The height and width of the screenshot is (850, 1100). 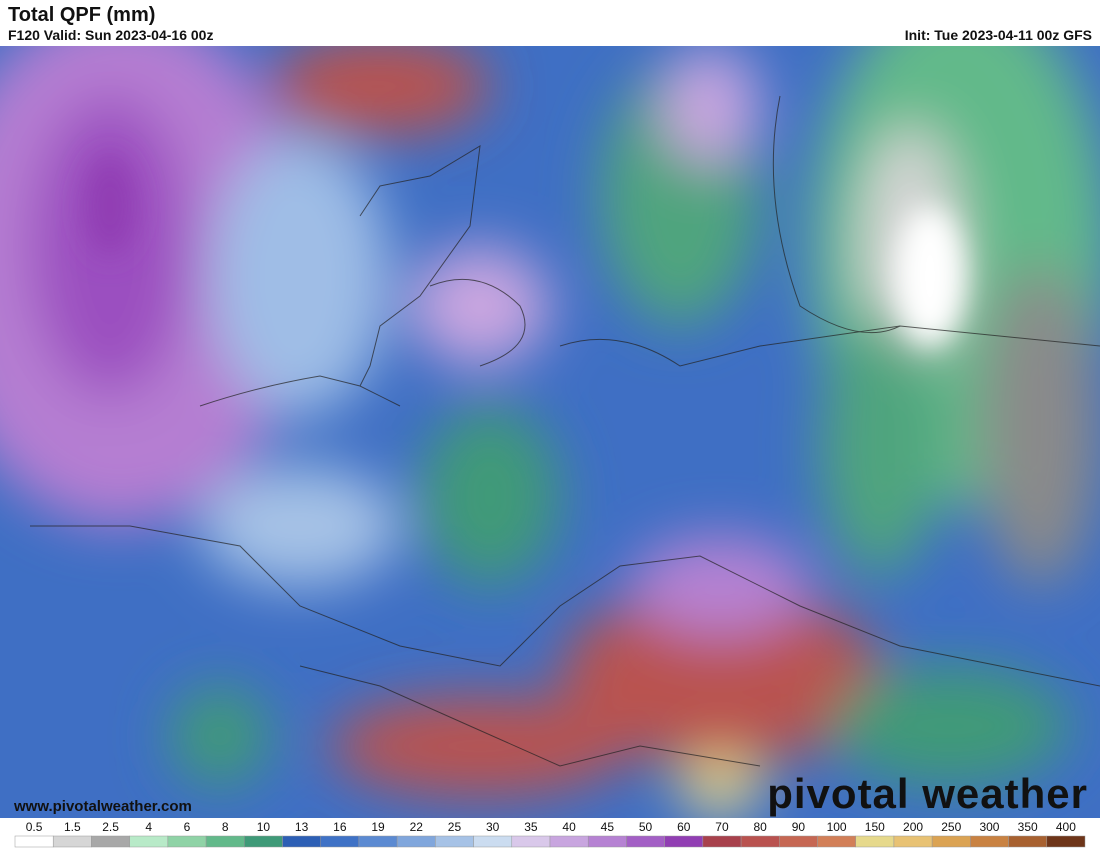 I want to click on colorbar-label: 200, so click(x=913, y=827).